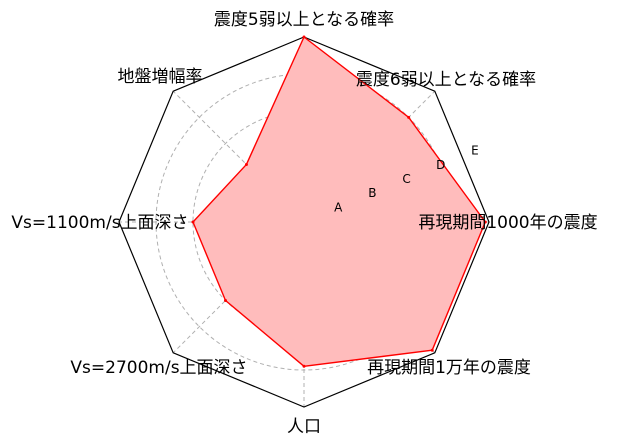 This screenshot has width=618, height=446. What do you see at coordinates (304, 20) in the screenshot?
I see `axis-label: 震度5弱以上となる確率` at bounding box center [304, 20].